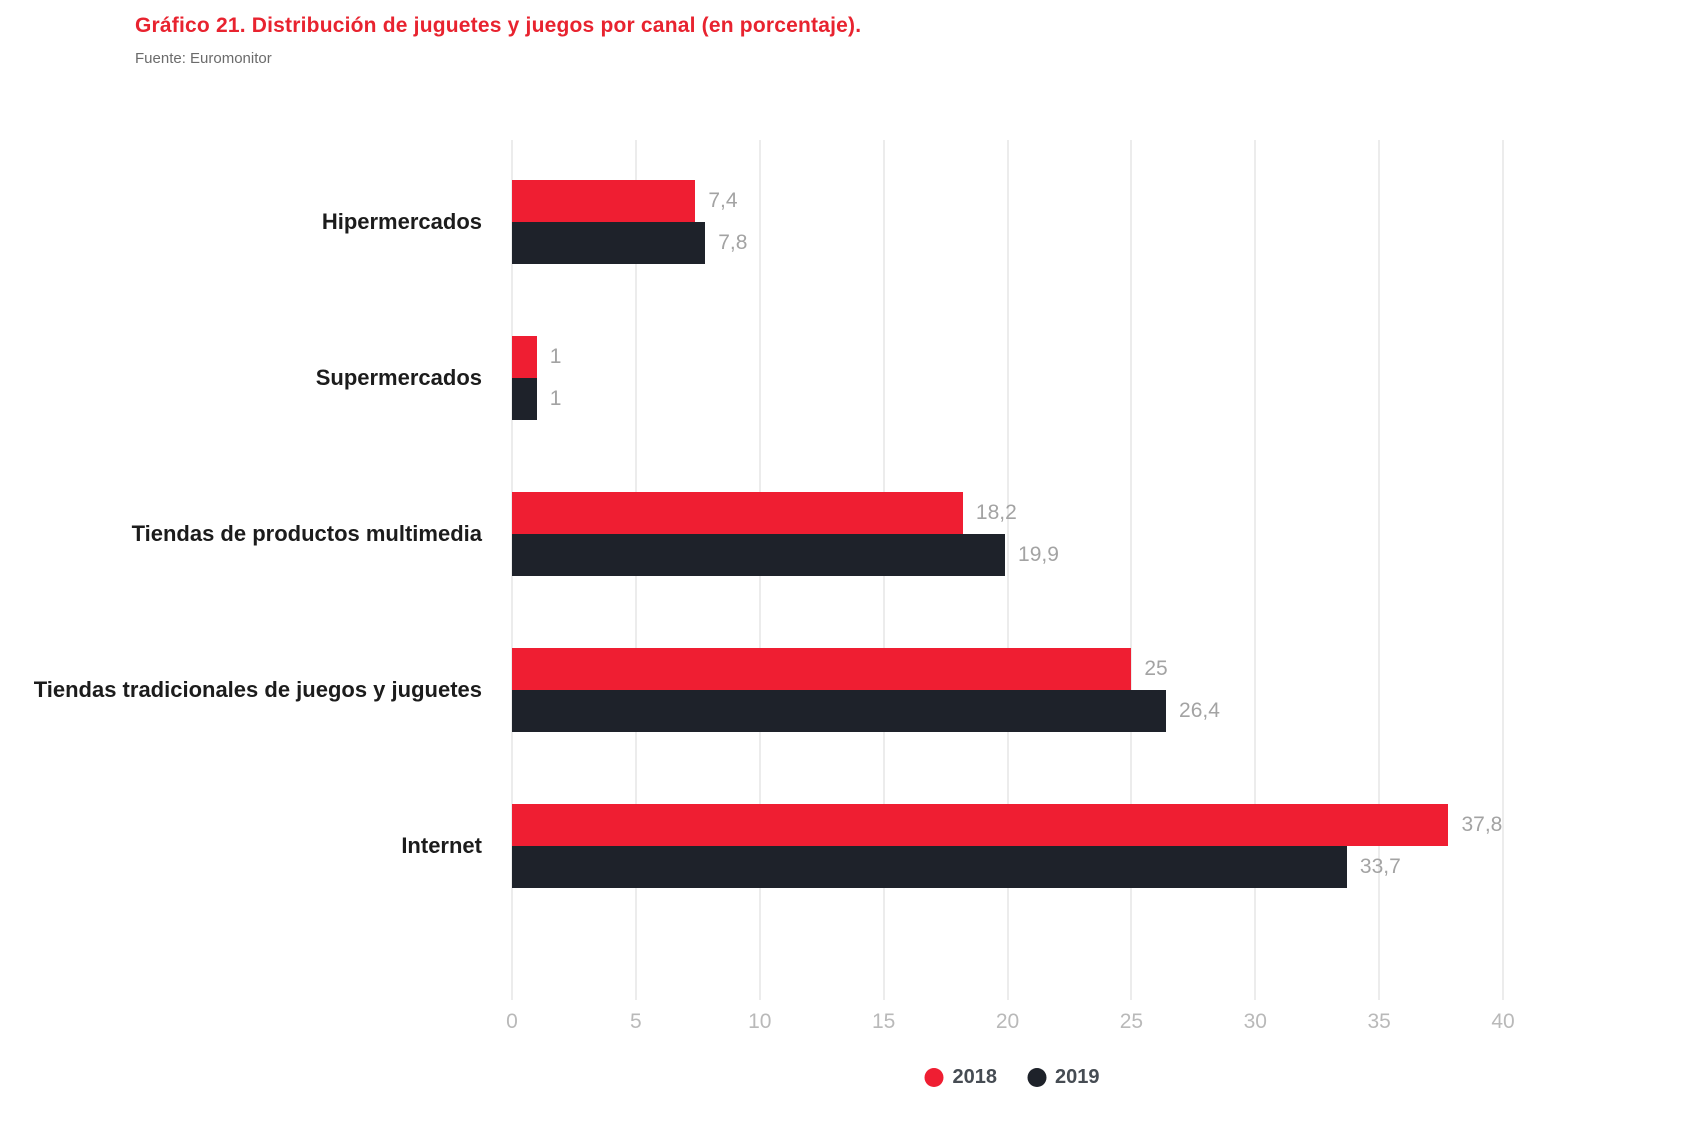  I want to click on bar-value-label: 7,4, so click(723, 200).